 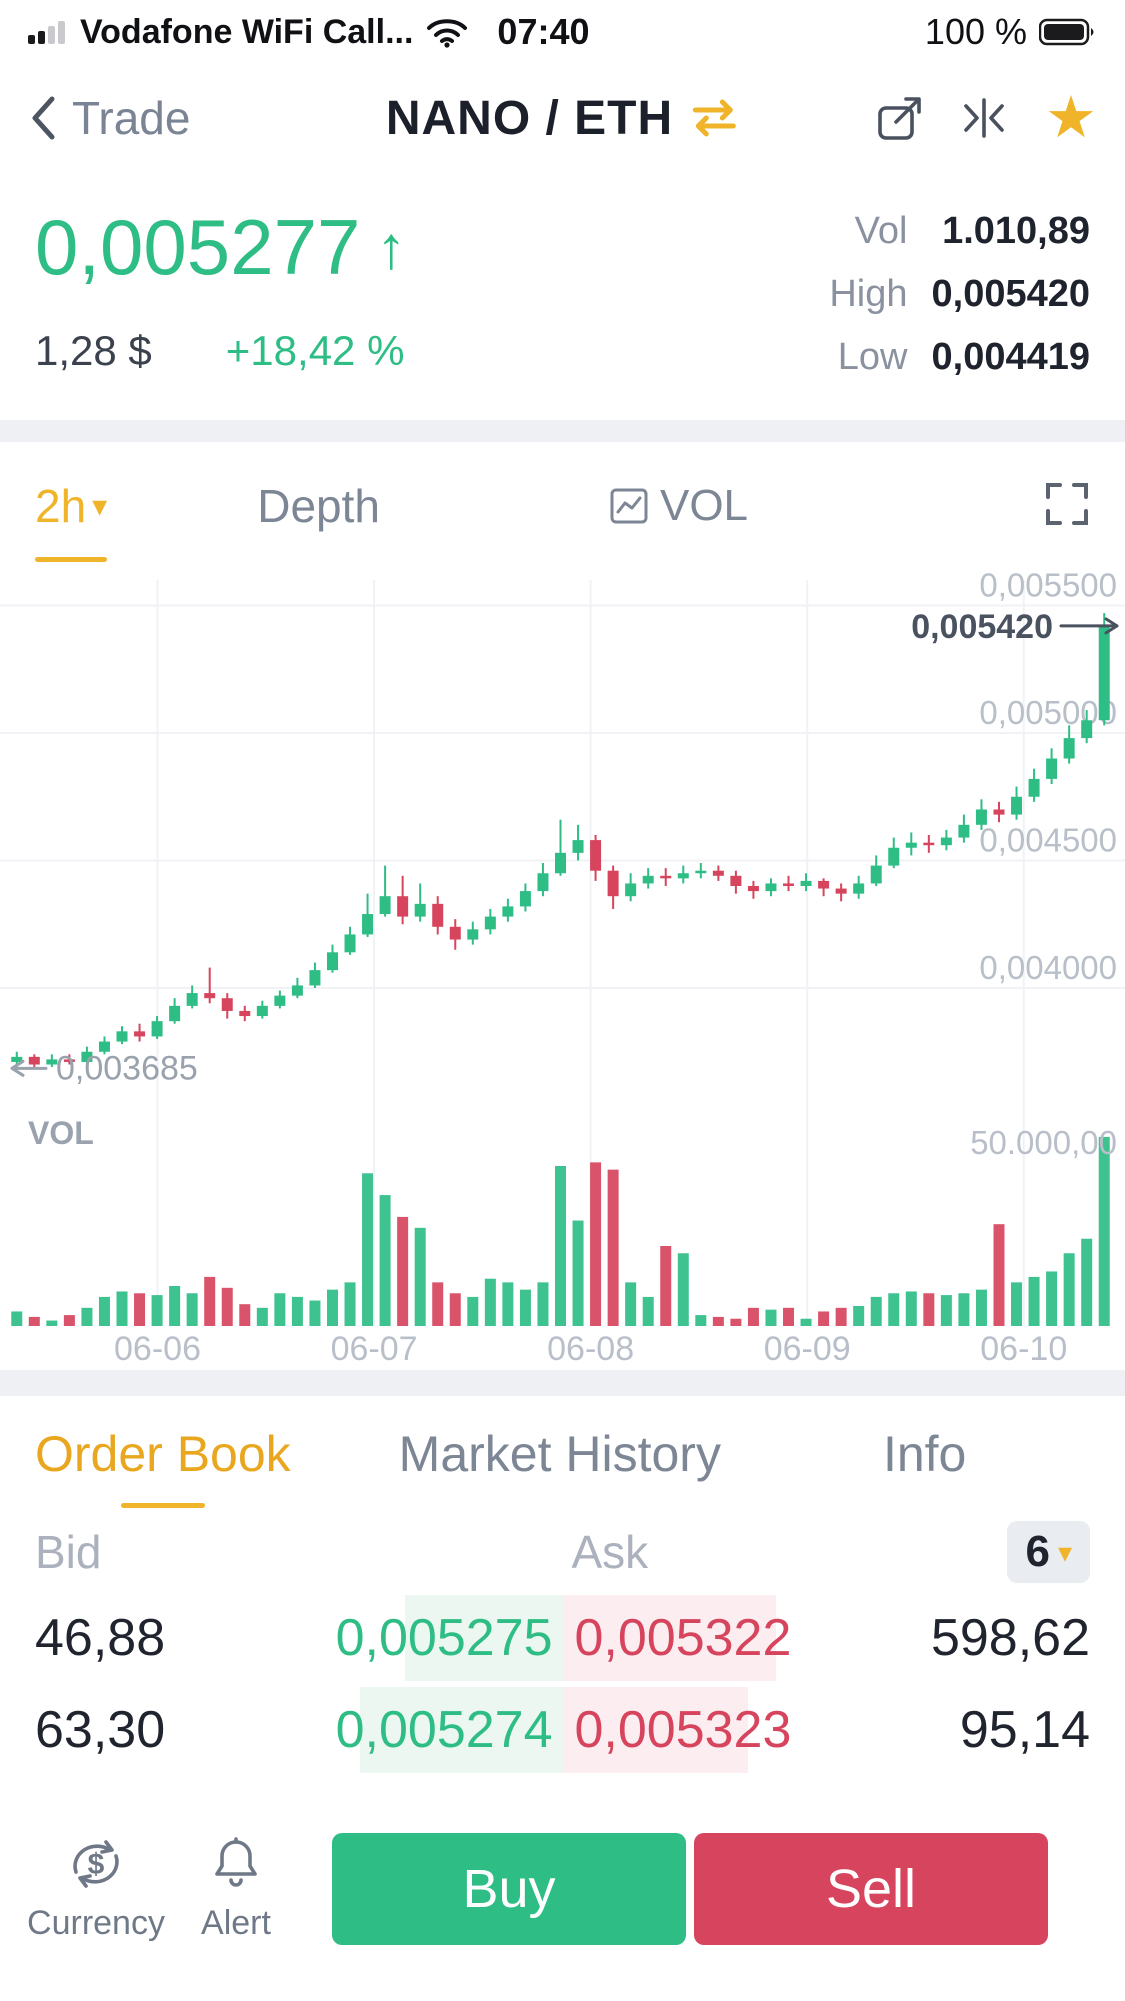 I want to click on action-bar: $ Currency Alert Buy Sell, so click(x=562, y=1888).